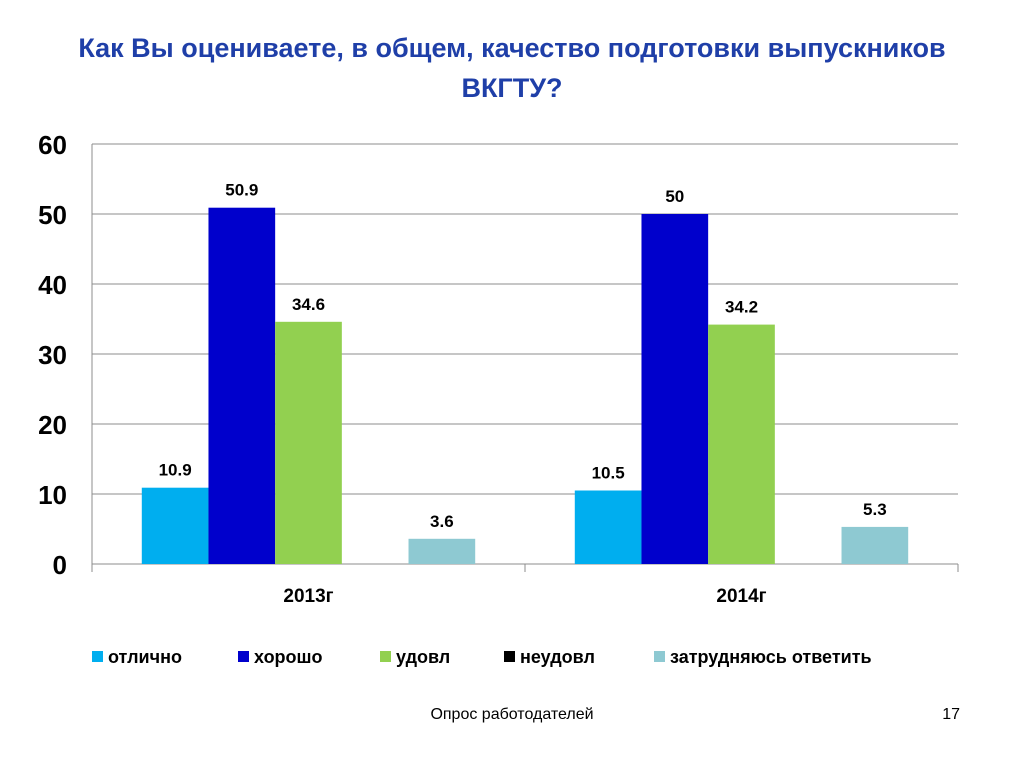  What do you see at coordinates (512, 714) in the screenshot?
I see `slide-footer: Опрос работодателей` at bounding box center [512, 714].